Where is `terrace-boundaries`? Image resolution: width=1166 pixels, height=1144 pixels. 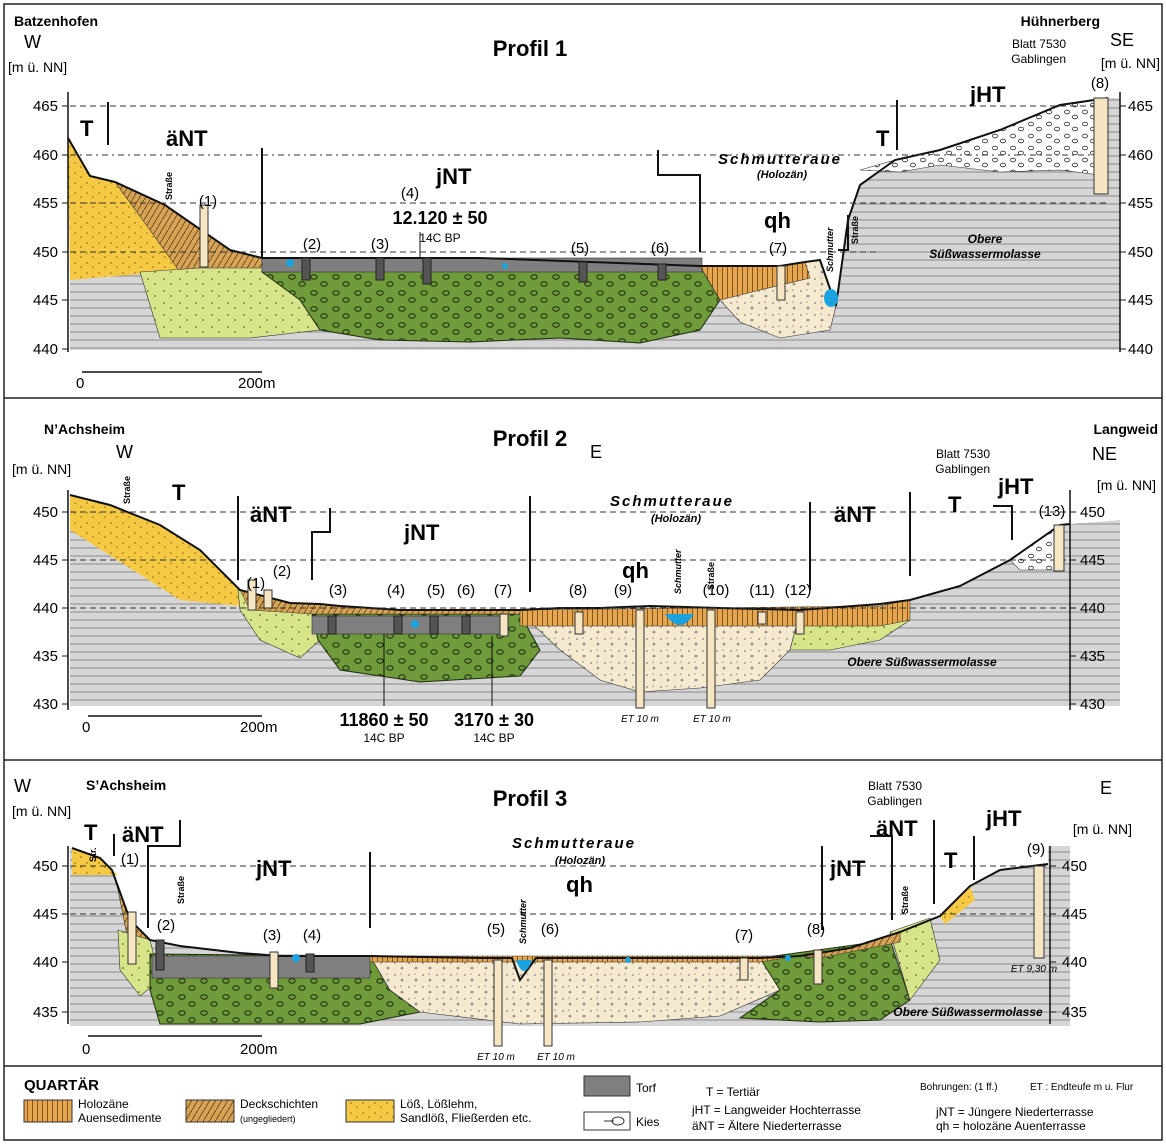 terrace-boundaries is located at coordinates (625, 542).